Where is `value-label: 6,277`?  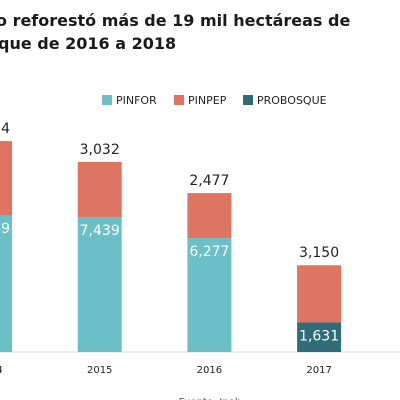
value-label: 6,277 is located at coordinates (209, 252).